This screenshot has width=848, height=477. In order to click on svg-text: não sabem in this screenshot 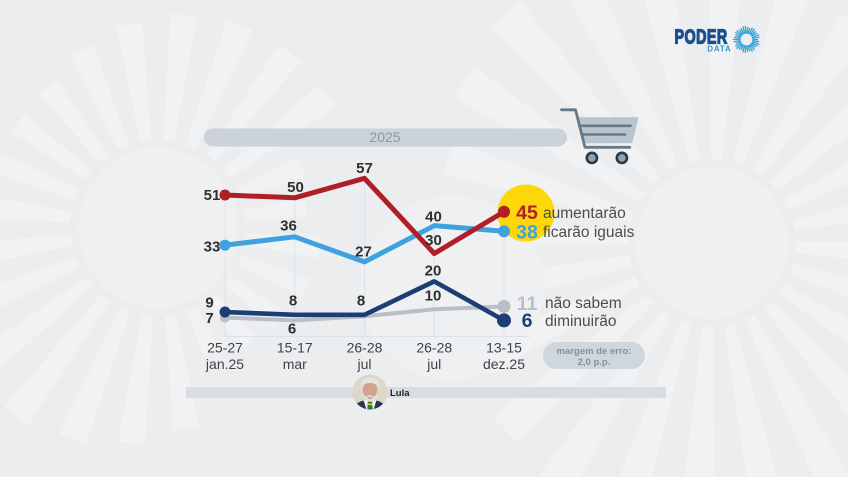, I will do `click(583, 303)`.